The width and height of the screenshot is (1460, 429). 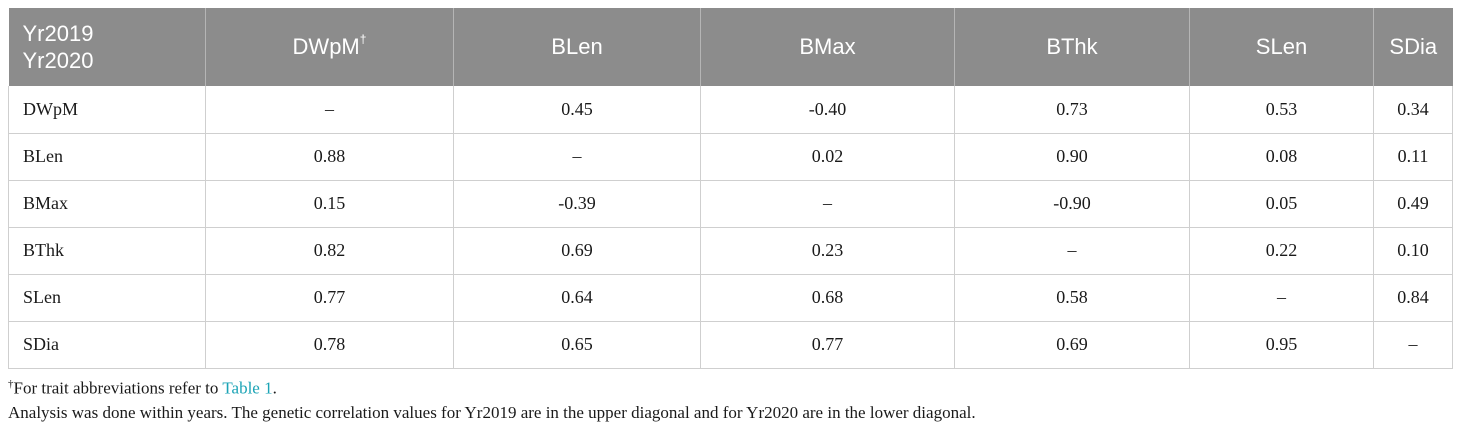 I want to click on corner-year-2020: Yr2020, so click(x=58, y=60).